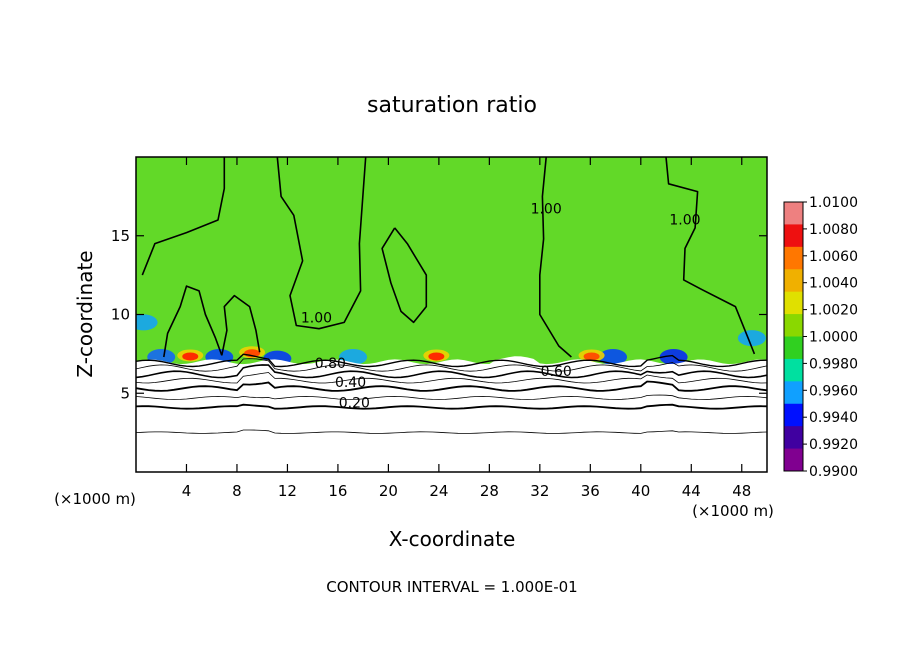  Describe the element at coordinates (388, 491) in the screenshot. I see `x-tick-label-4: 20` at that location.